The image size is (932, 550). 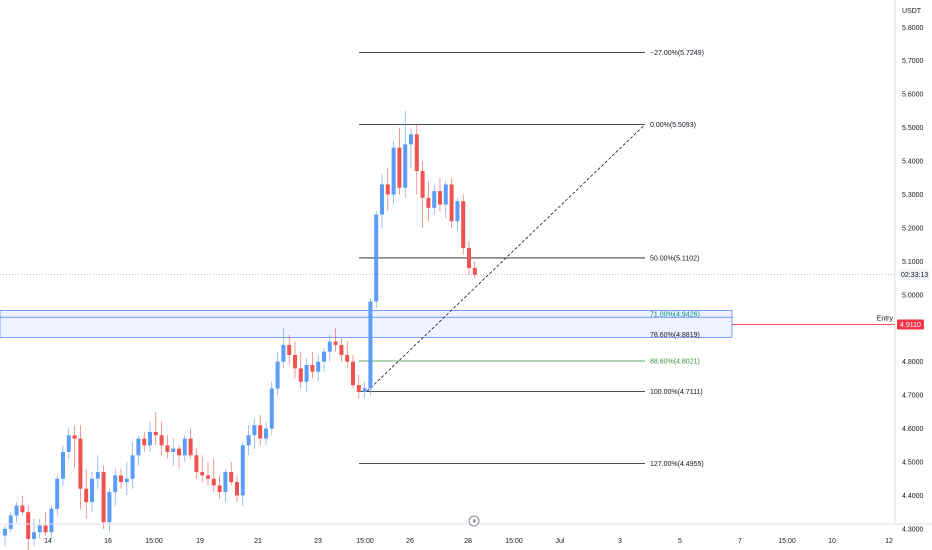 I want to click on time-tick-label: 12, so click(x=889, y=541).